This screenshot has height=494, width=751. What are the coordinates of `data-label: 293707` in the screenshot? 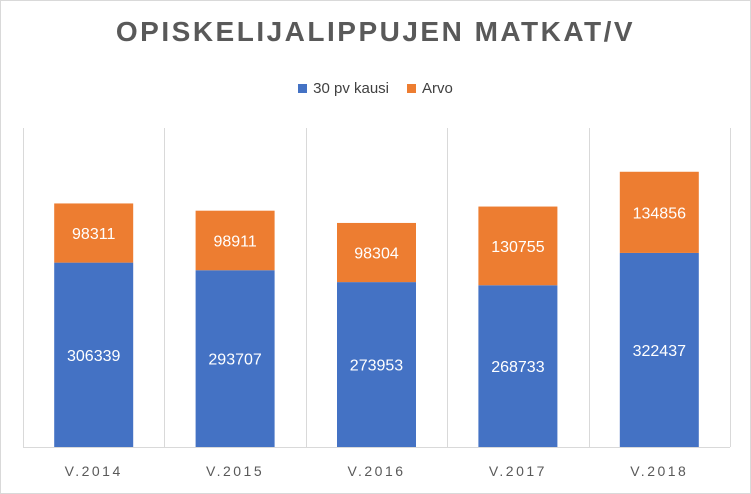 It's located at (234, 360).